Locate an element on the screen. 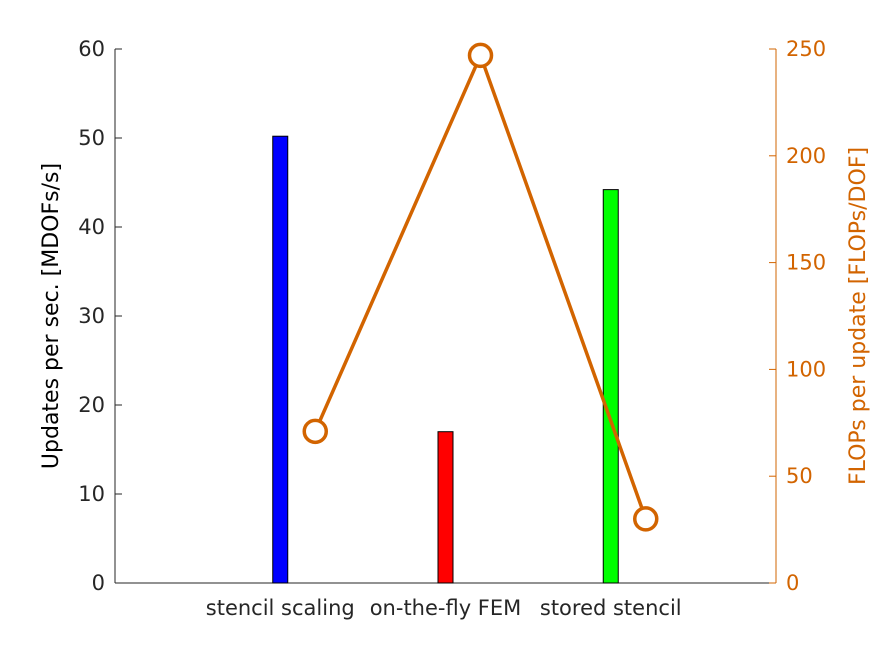  right-tick-label: 0 is located at coordinates (792, 583).